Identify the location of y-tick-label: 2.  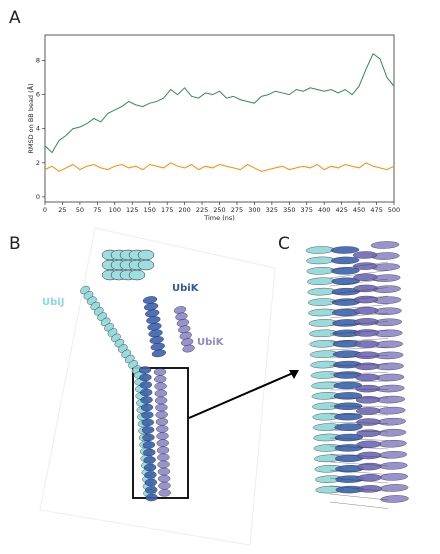
(38, 163).